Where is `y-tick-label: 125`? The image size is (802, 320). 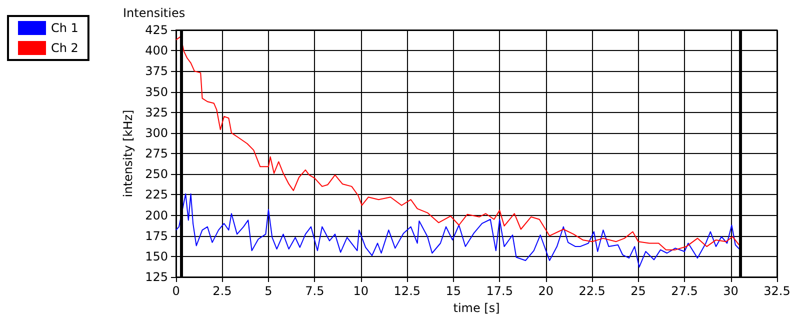 y-tick-label: 125 is located at coordinates (156, 277).